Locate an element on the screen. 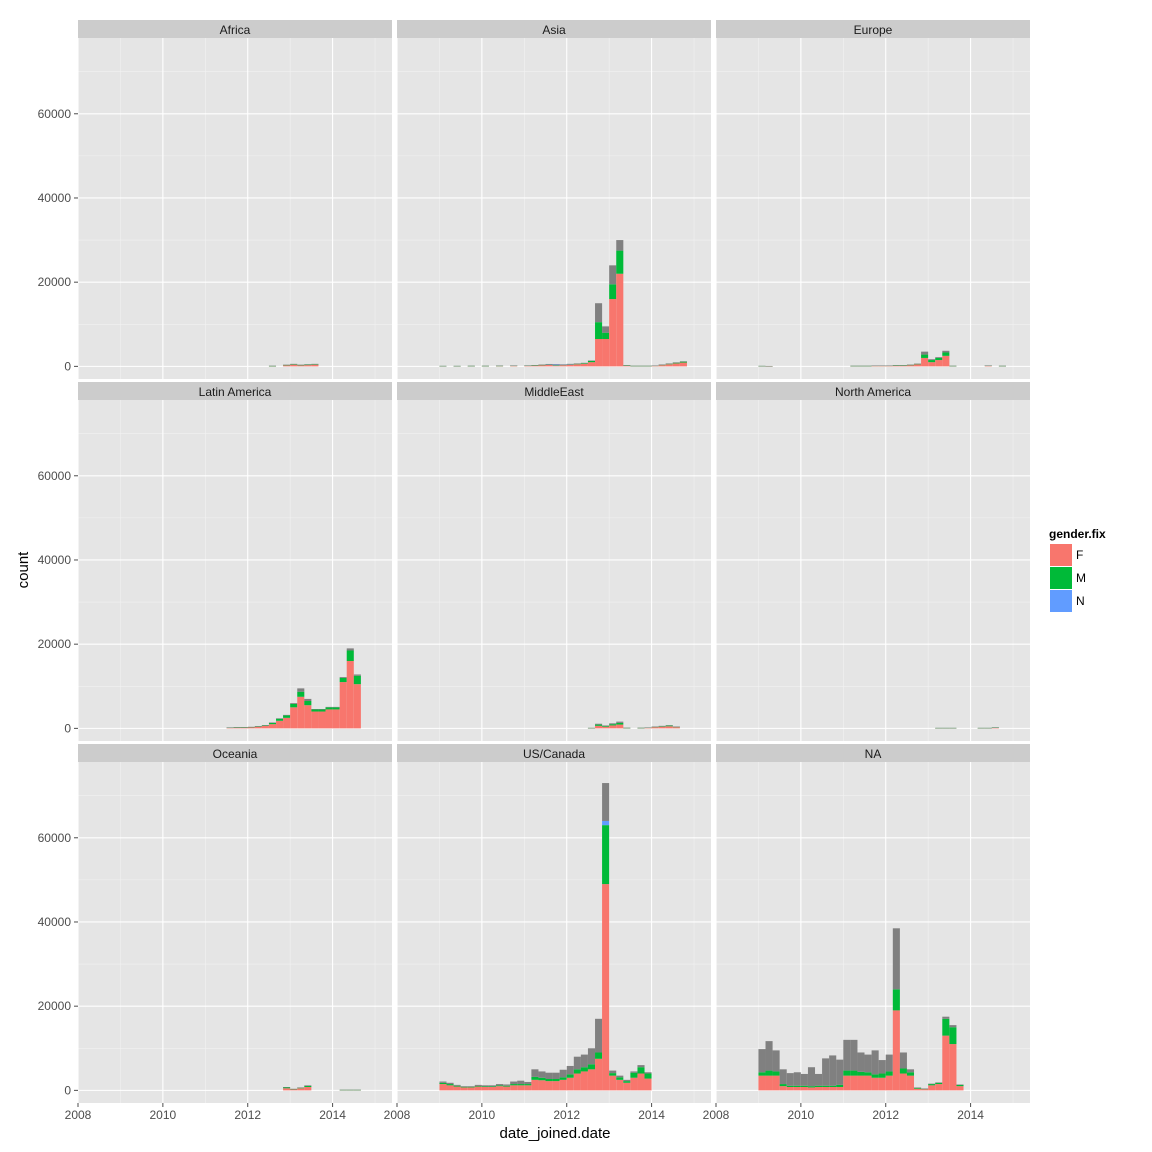  y-tick-label: 20000 is located at coordinates (55, 644).